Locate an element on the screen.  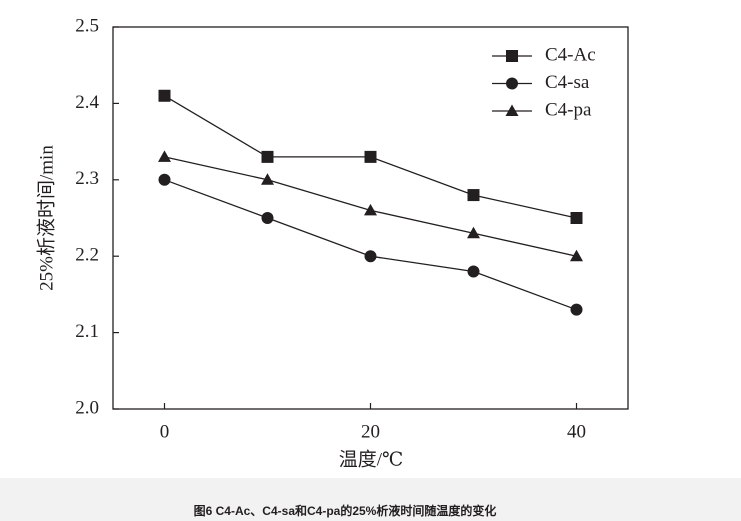
x-tick-label: 20 is located at coordinates (370, 431).